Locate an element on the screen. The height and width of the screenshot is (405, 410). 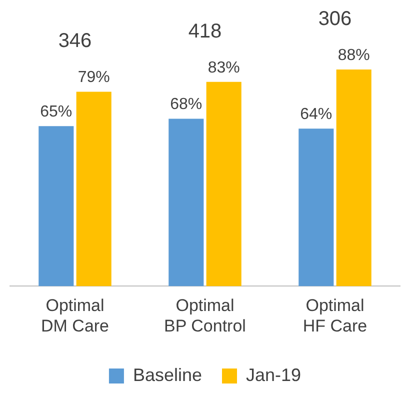
data-label: 79% is located at coordinates (94, 77).